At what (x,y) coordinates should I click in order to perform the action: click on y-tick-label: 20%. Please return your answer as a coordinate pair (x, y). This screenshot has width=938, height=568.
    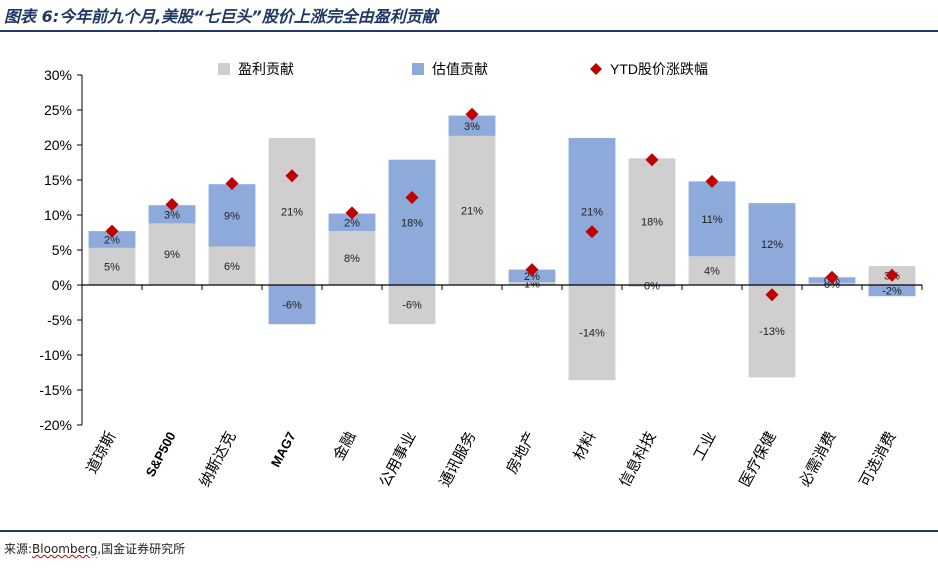
    Looking at the image, I should click on (58, 145).